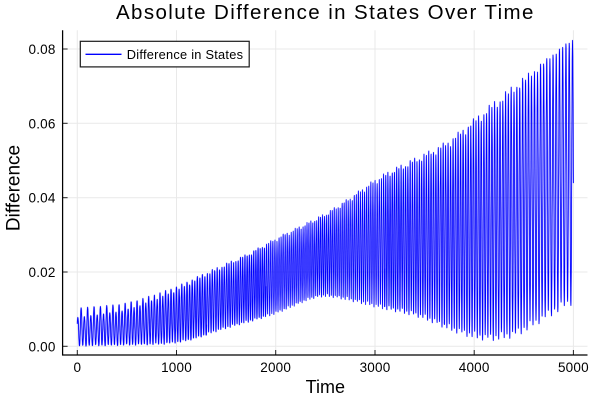  What do you see at coordinates (275, 367) in the screenshot?
I see `svg-text: 2000` at bounding box center [275, 367].